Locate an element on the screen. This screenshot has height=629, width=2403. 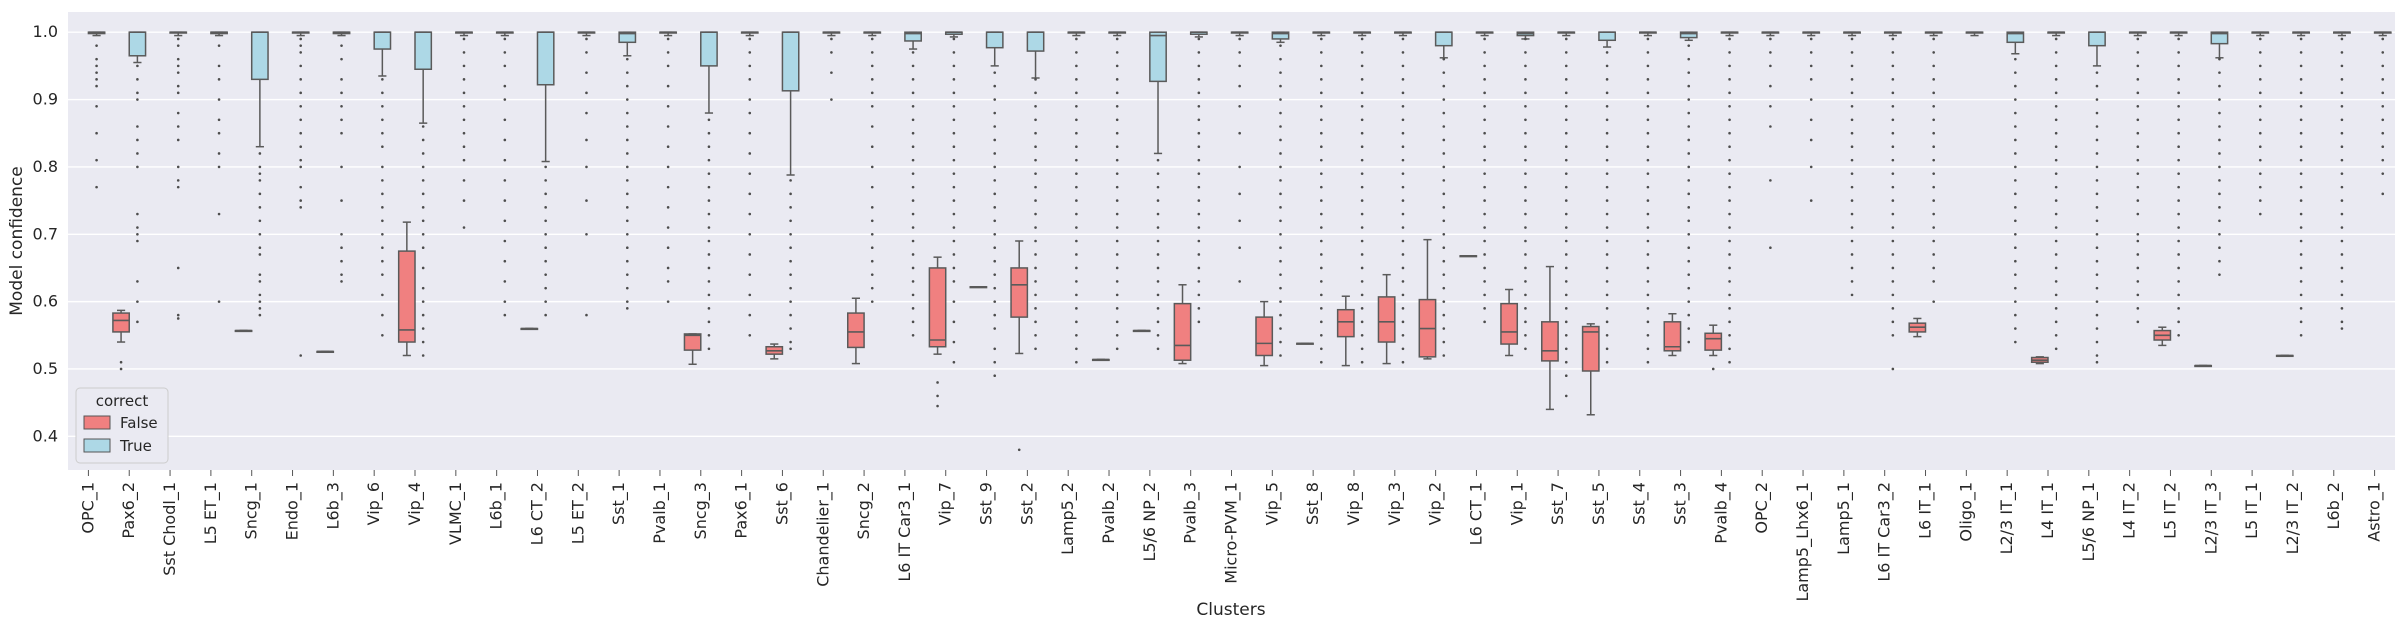
x-tick-label: OPC_1 is located at coordinates (88, 508).